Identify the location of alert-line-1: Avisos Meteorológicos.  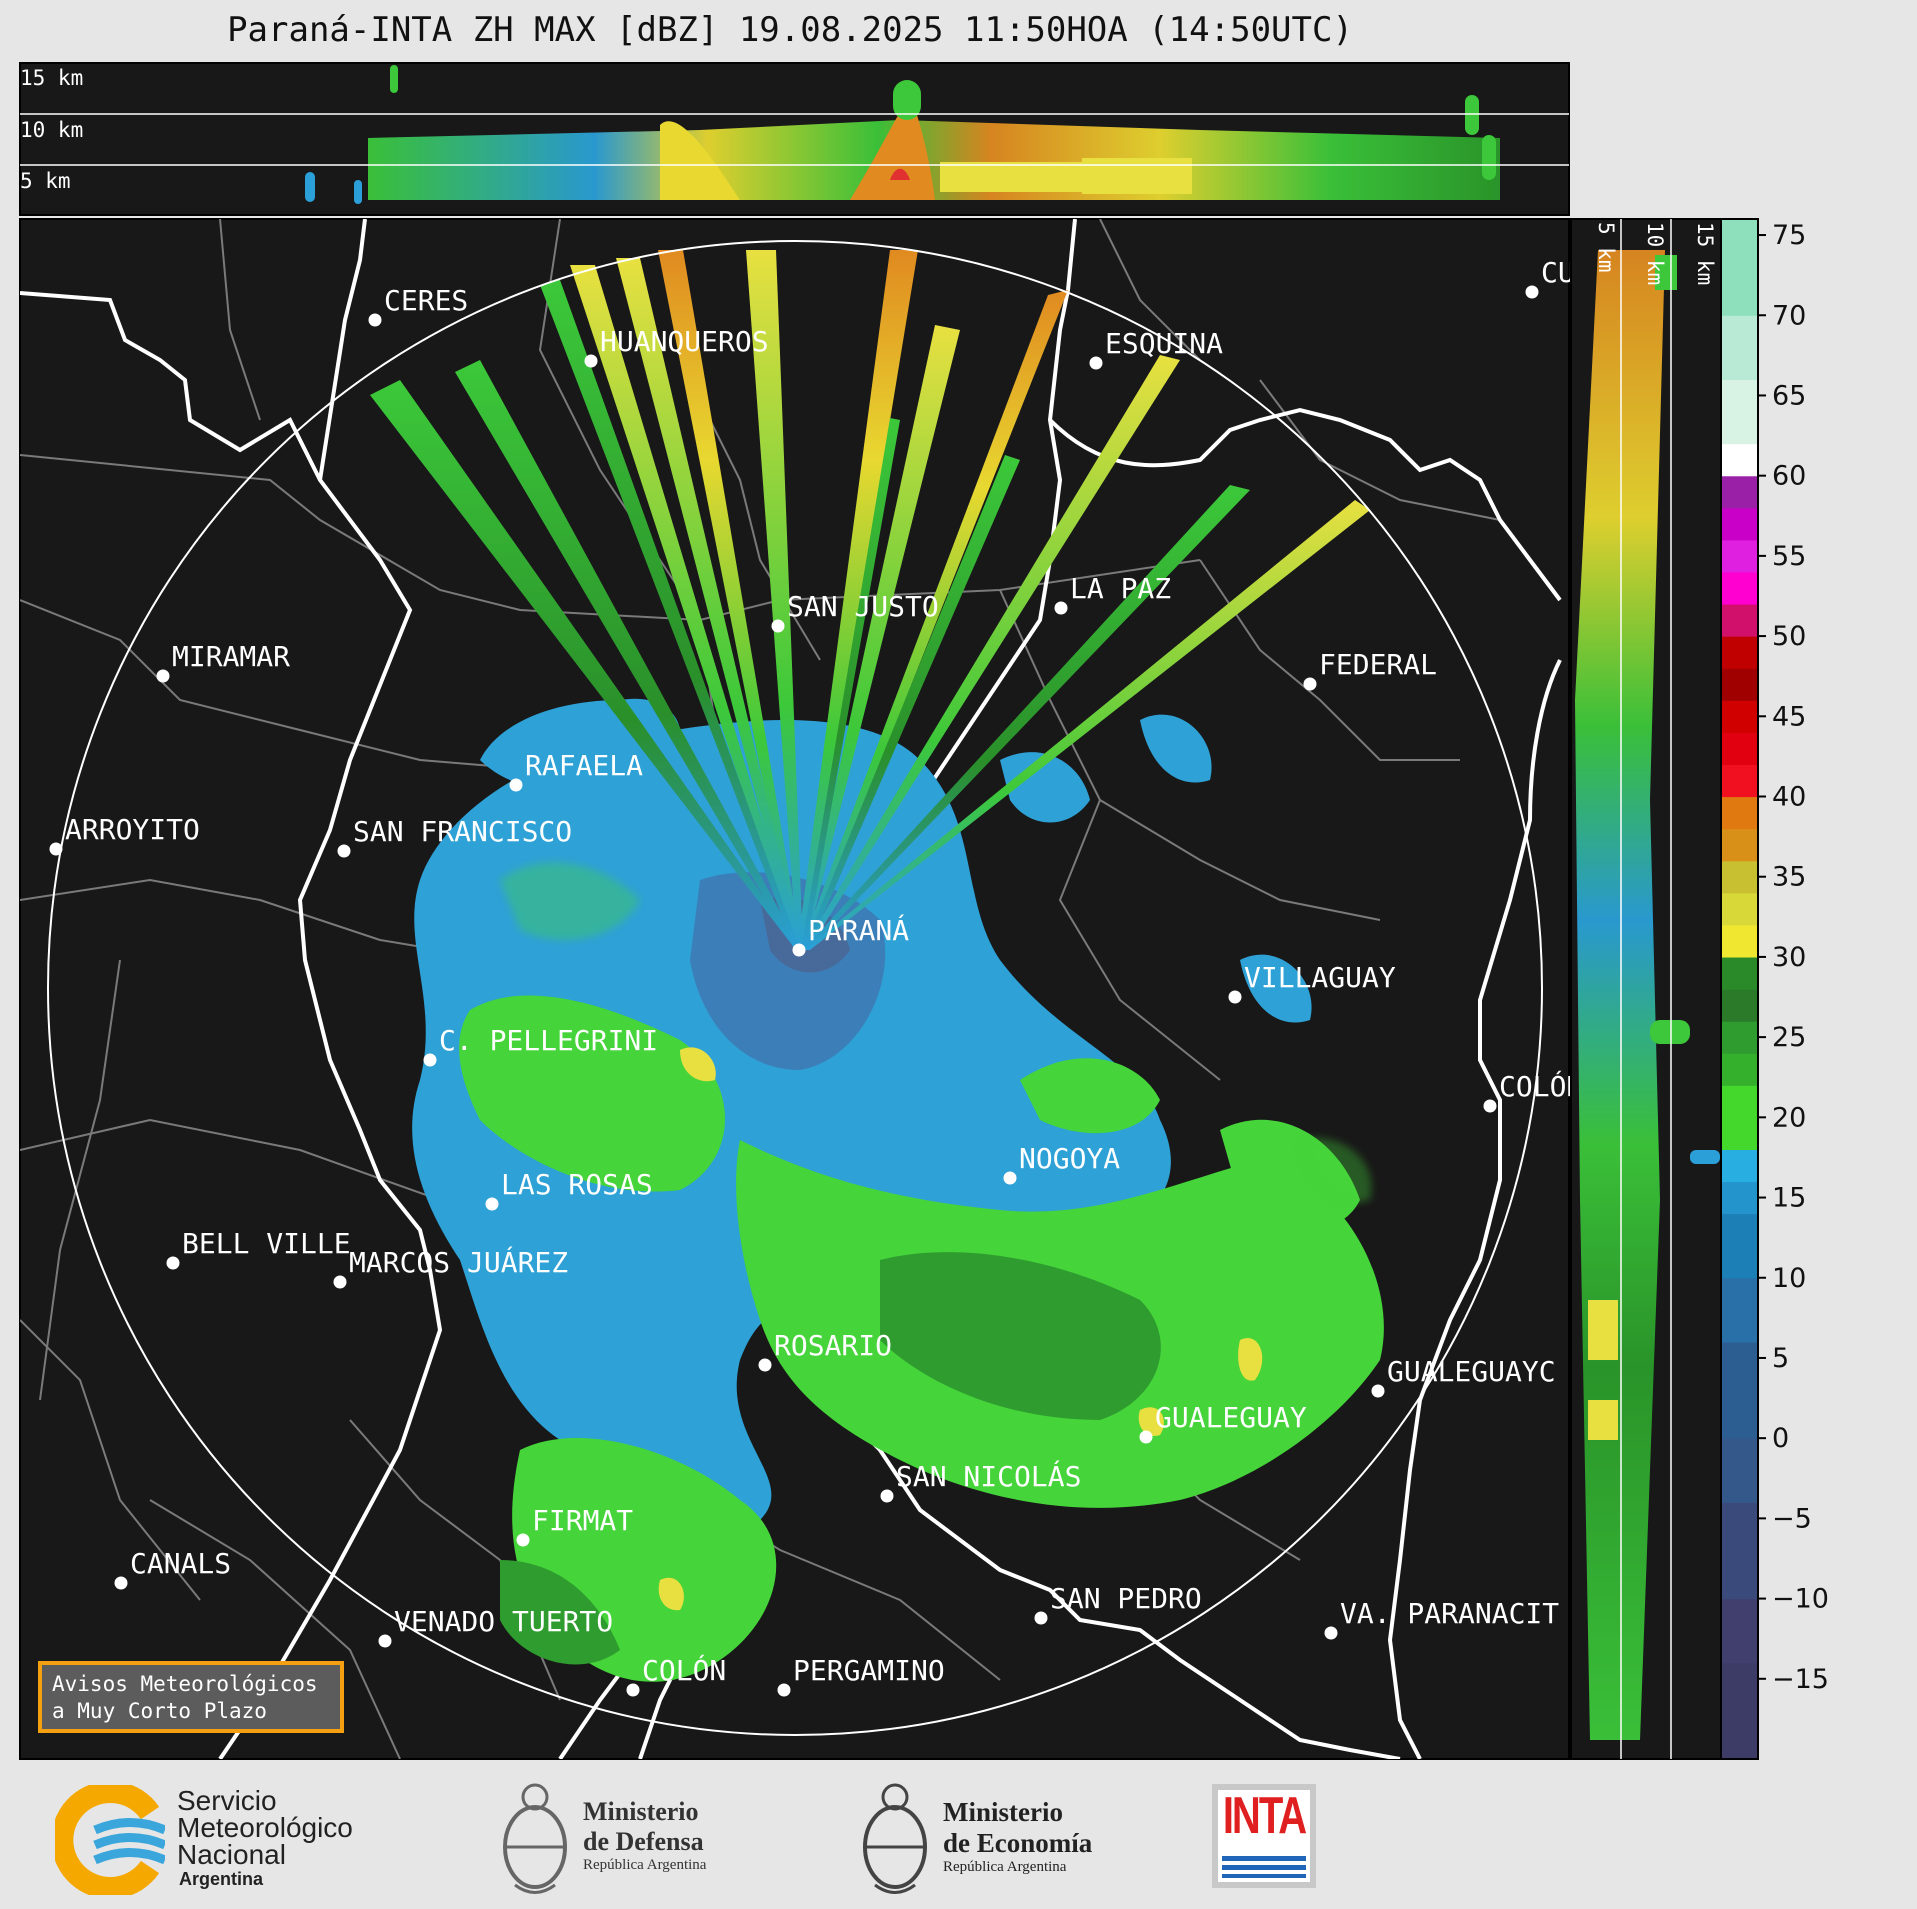
(185, 1684).